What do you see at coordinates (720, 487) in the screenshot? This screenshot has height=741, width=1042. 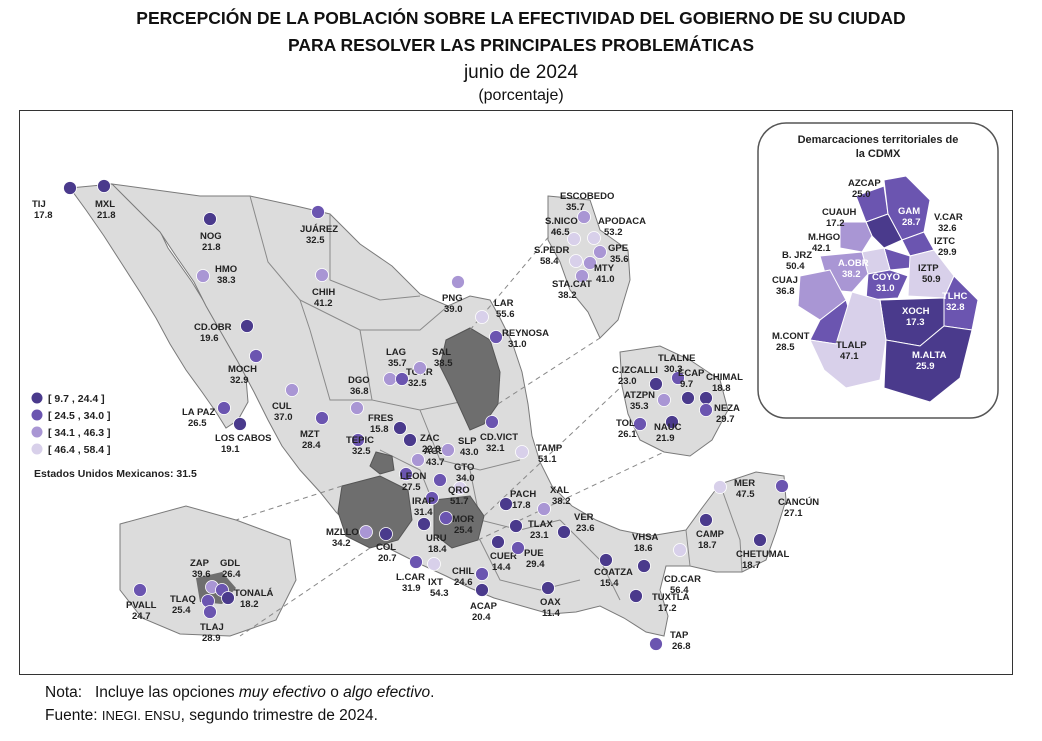 I see `city-marker-mer` at bounding box center [720, 487].